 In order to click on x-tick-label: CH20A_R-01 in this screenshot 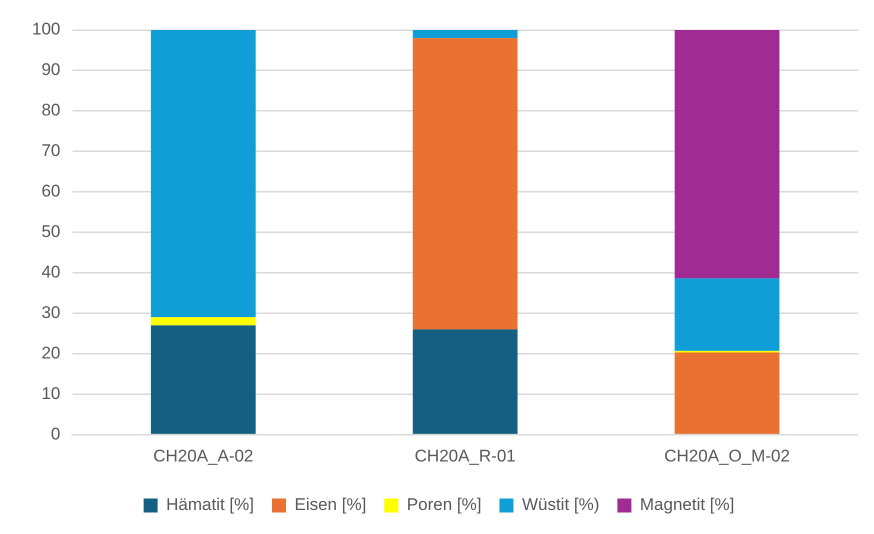, I will do `click(465, 456)`.